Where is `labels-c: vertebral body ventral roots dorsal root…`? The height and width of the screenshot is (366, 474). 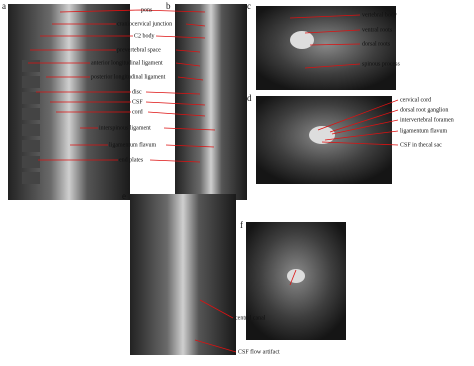
labels-c: vertebral body ventral roots dorsal root… is located at coordinates (381, 39).